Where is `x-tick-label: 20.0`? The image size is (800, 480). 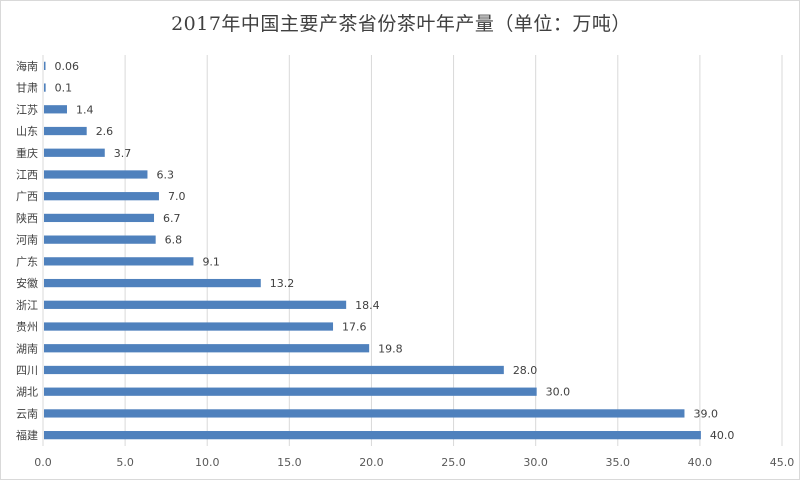 x-tick-label: 20.0 is located at coordinates (371, 462).